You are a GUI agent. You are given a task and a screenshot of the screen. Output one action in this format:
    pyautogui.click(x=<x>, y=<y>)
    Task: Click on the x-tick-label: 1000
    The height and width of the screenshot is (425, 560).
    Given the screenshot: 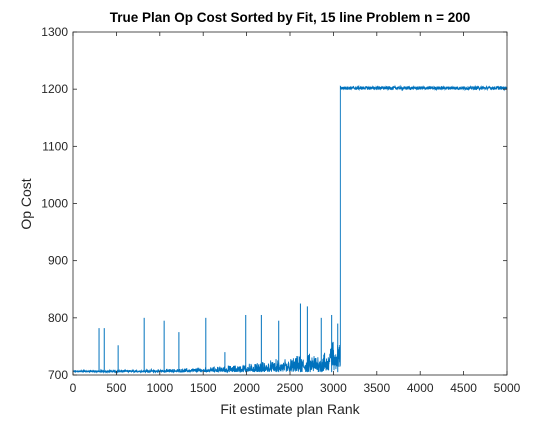 What is the action you would take?
    pyautogui.click(x=159, y=388)
    